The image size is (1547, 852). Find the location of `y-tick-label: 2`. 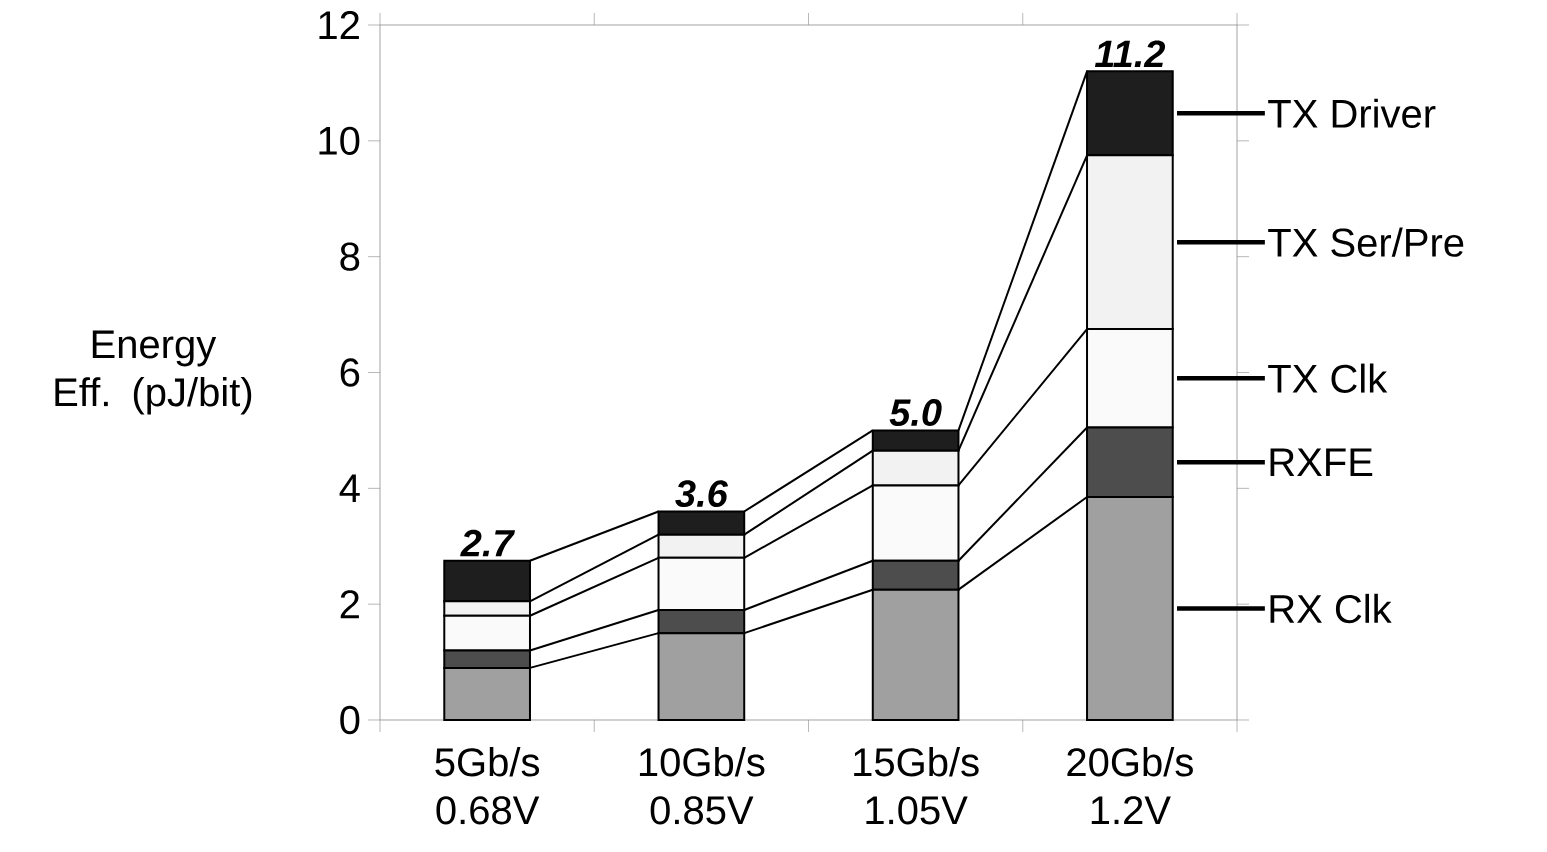

y-tick-label: 2 is located at coordinates (349, 604).